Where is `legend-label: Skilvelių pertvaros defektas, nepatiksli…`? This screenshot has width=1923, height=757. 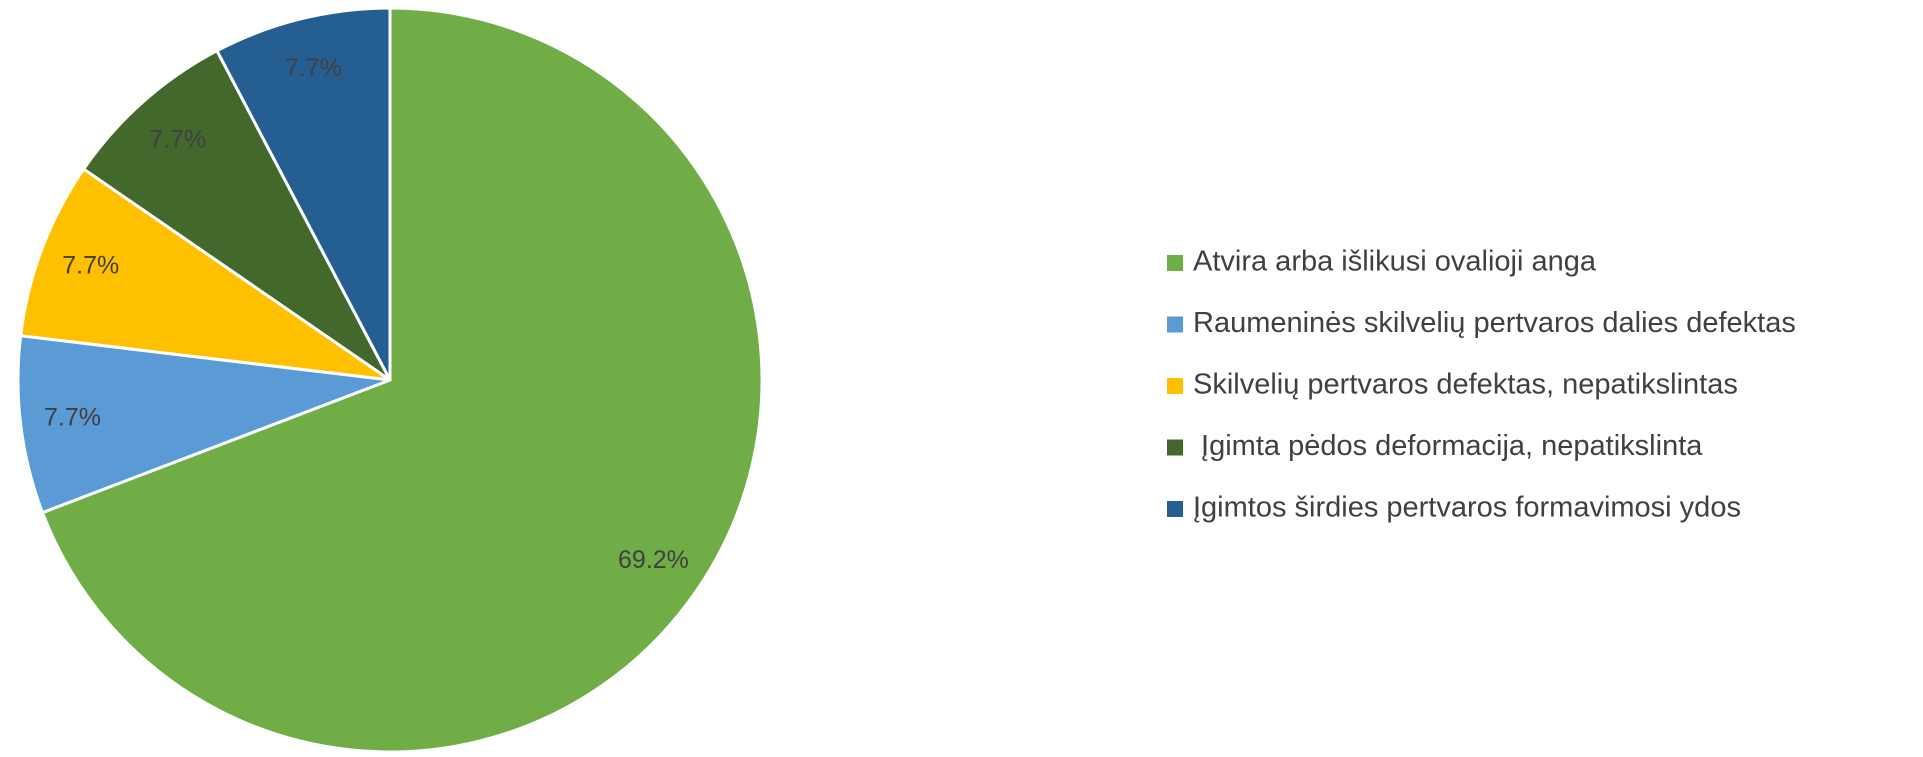 legend-label: Skilvelių pertvaros defektas, nepatiksli… is located at coordinates (1465, 385).